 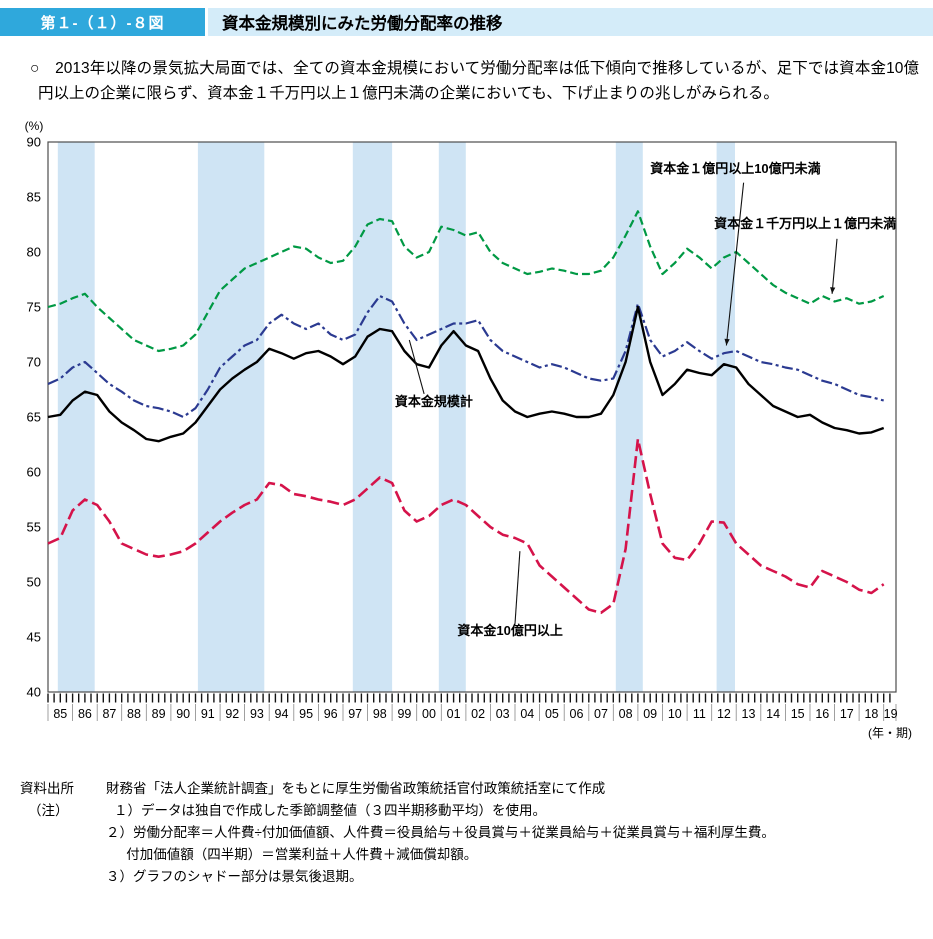 What do you see at coordinates (34, 142) in the screenshot?
I see `y-tick-label: 90` at bounding box center [34, 142].